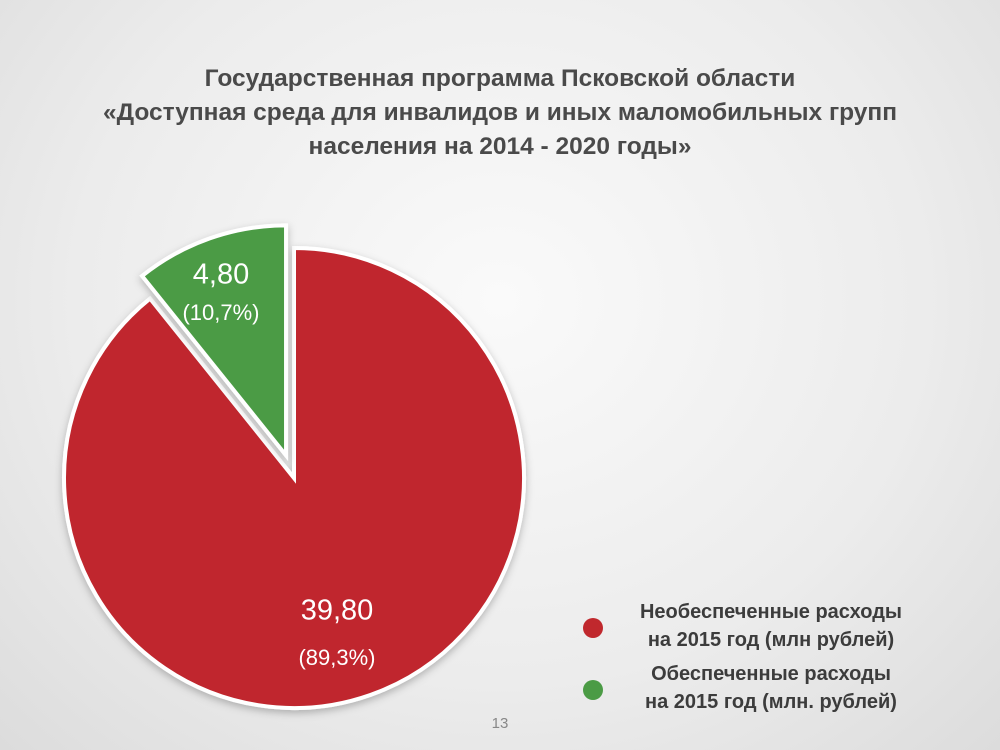  Describe the element at coordinates (500, 723) in the screenshot. I see `page-number: 13` at that location.